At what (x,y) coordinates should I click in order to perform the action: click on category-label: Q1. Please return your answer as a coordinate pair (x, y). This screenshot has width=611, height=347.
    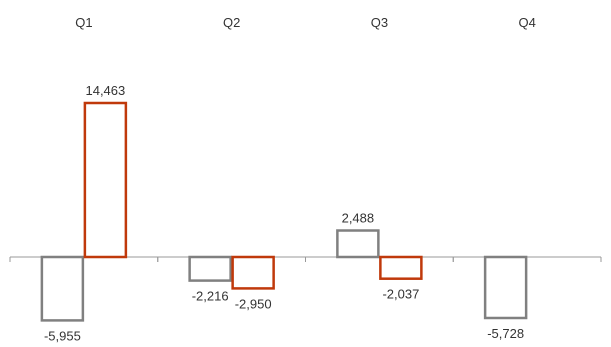
    Looking at the image, I should click on (83, 22).